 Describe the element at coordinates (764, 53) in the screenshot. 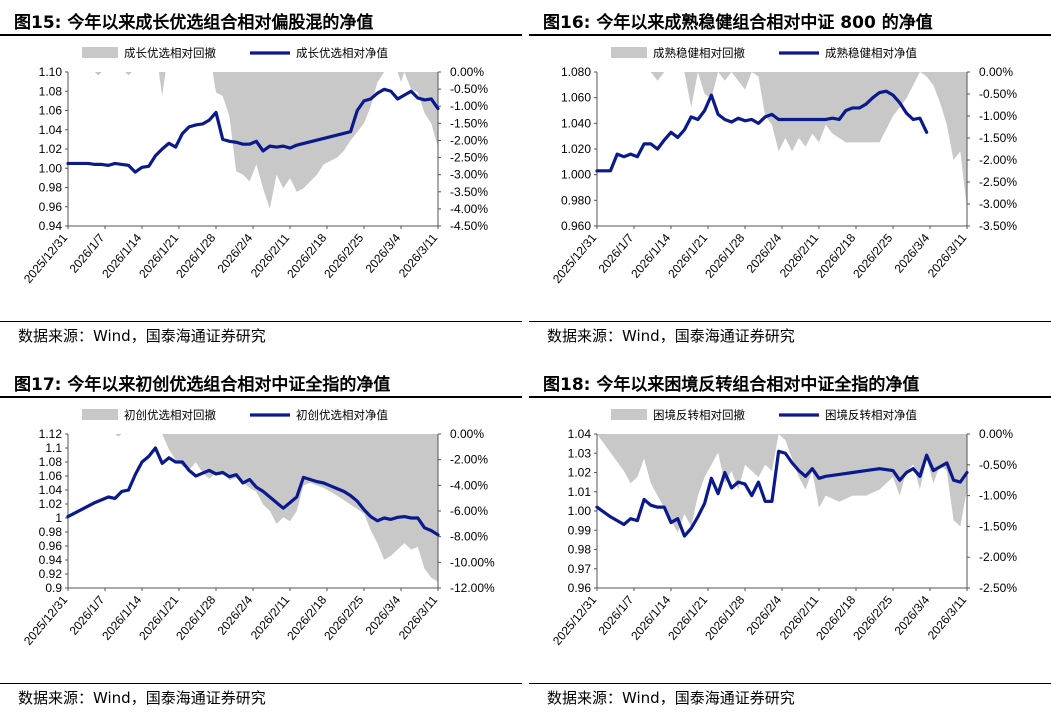

I see `chart-legend: 成熟稳健相对回撤 成熟稳健相对净值` at that location.